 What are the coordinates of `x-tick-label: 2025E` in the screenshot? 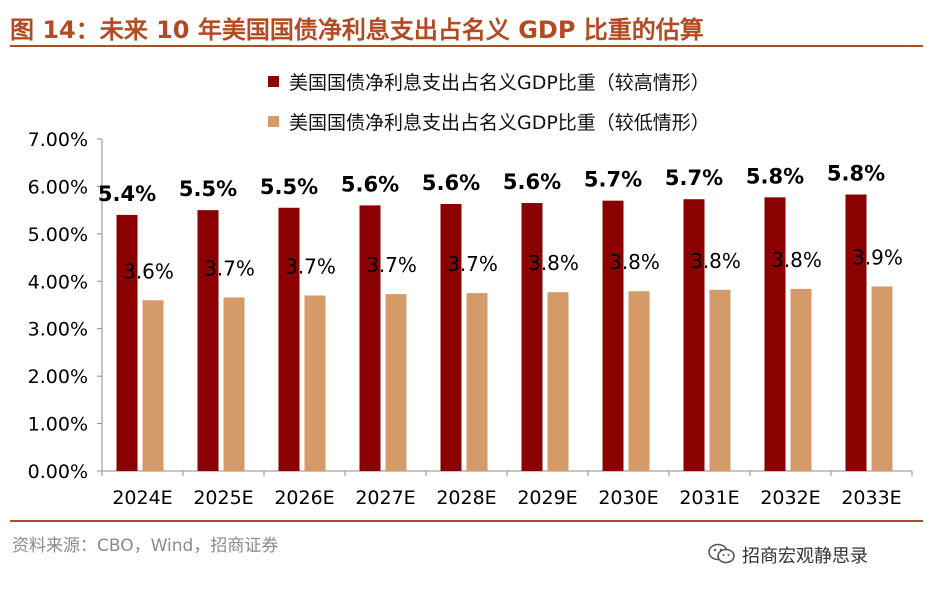 It's located at (223, 498).